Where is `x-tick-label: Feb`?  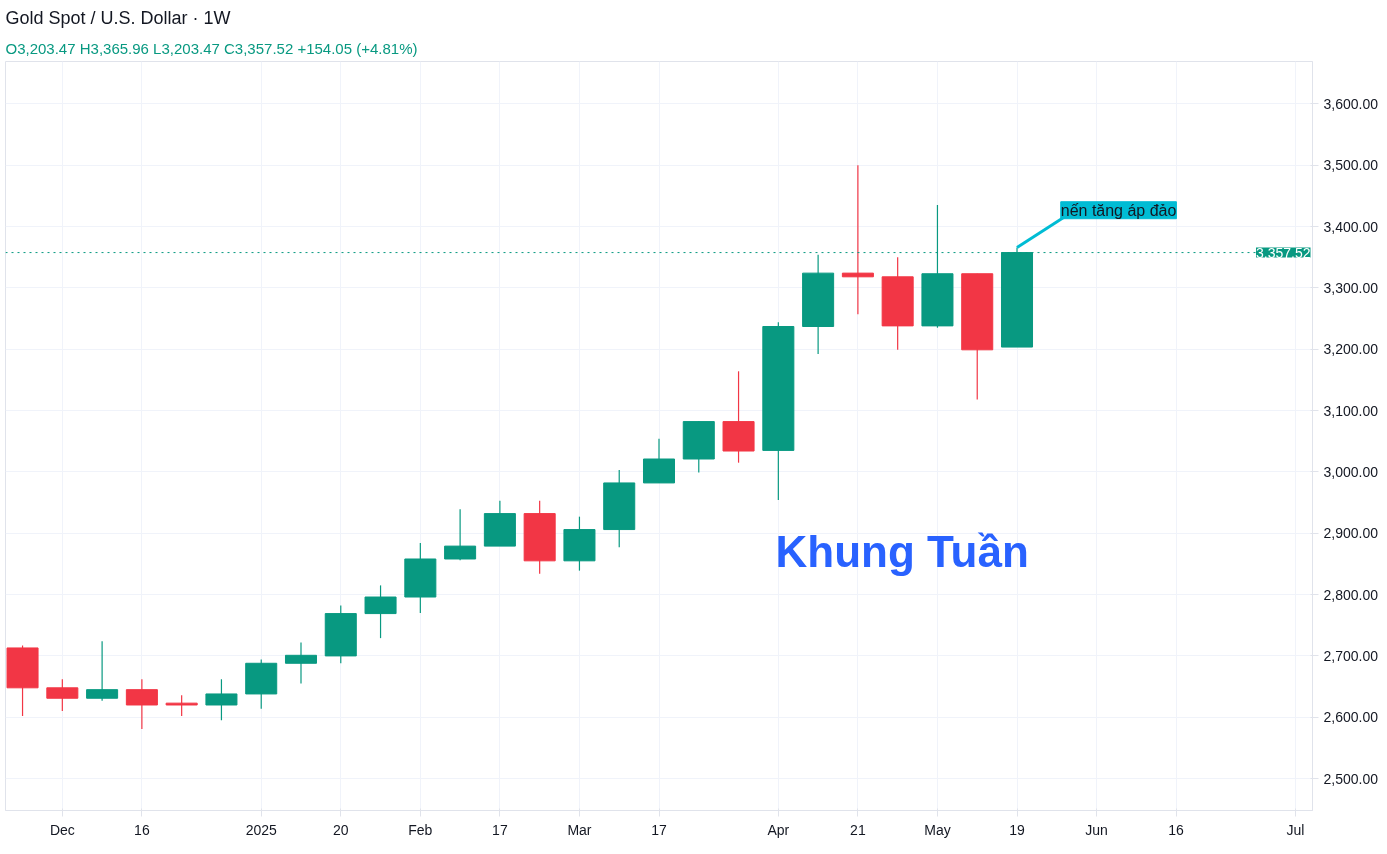 x-tick-label: Feb is located at coordinates (420, 829).